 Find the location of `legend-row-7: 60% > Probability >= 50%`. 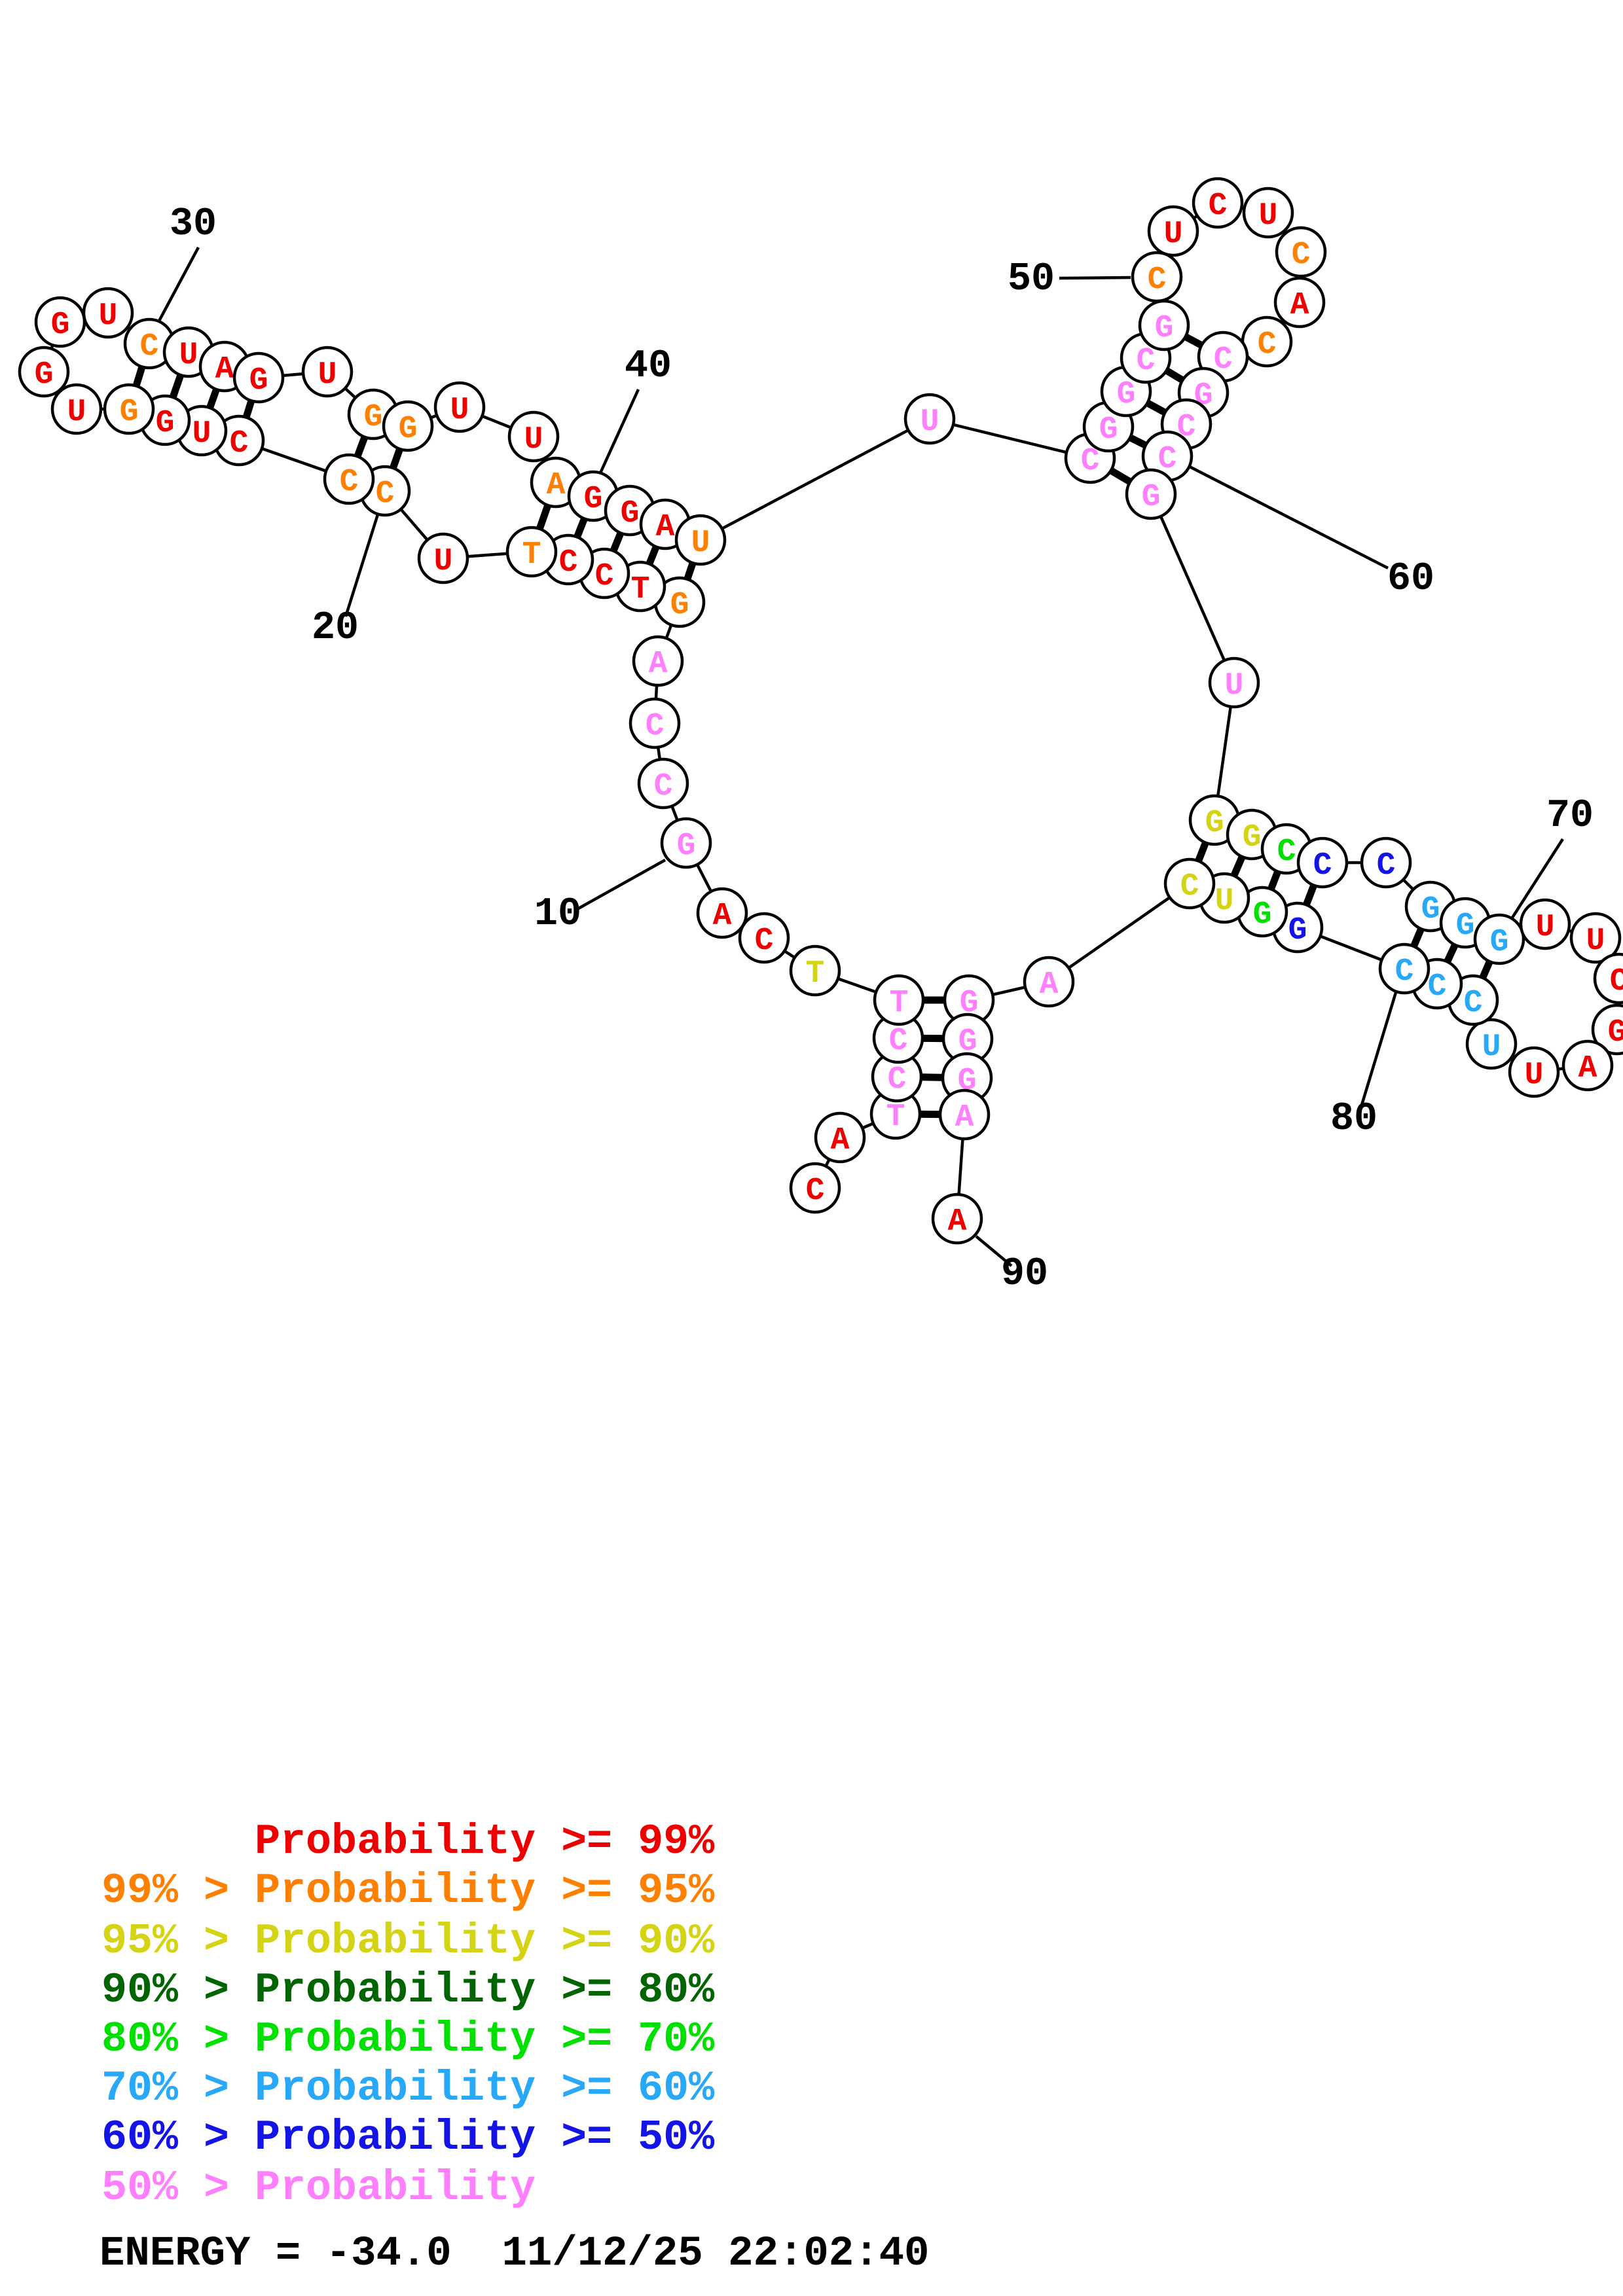

legend-row-7: 60% > Probability >= 50% is located at coordinates (408, 2137).